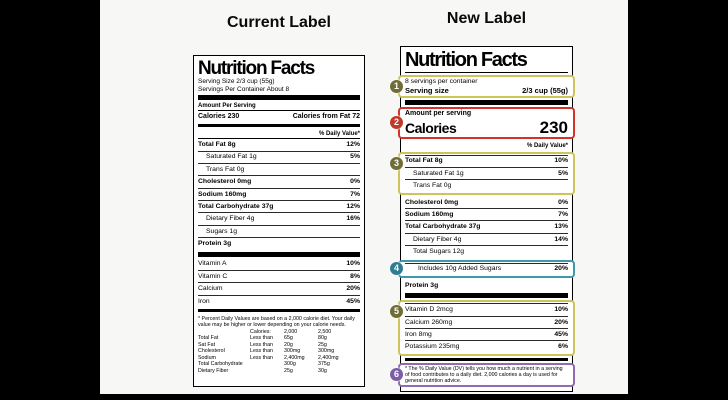 This screenshot has width=728, height=400. What do you see at coordinates (486, 61) in the screenshot?
I see `new-title: Nutrition Facts` at bounding box center [486, 61].